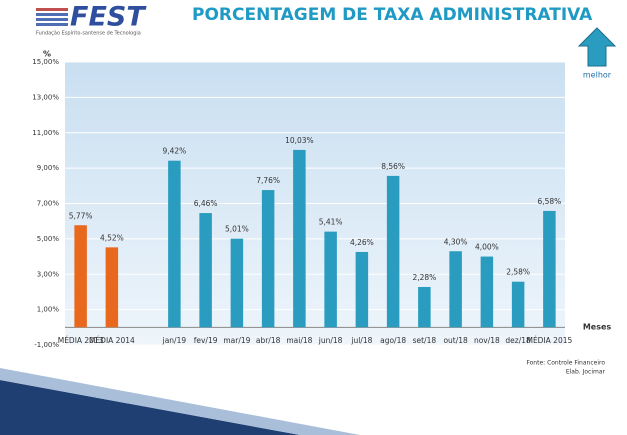  What do you see at coordinates (331, 222) in the screenshot?
I see `data-label: 5,41%` at bounding box center [331, 222].